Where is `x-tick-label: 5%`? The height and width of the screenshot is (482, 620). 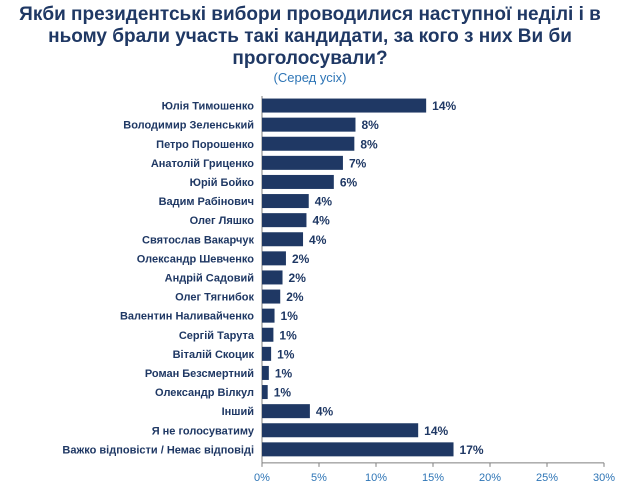 x-tick-label: 5% is located at coordinates (319, 477).